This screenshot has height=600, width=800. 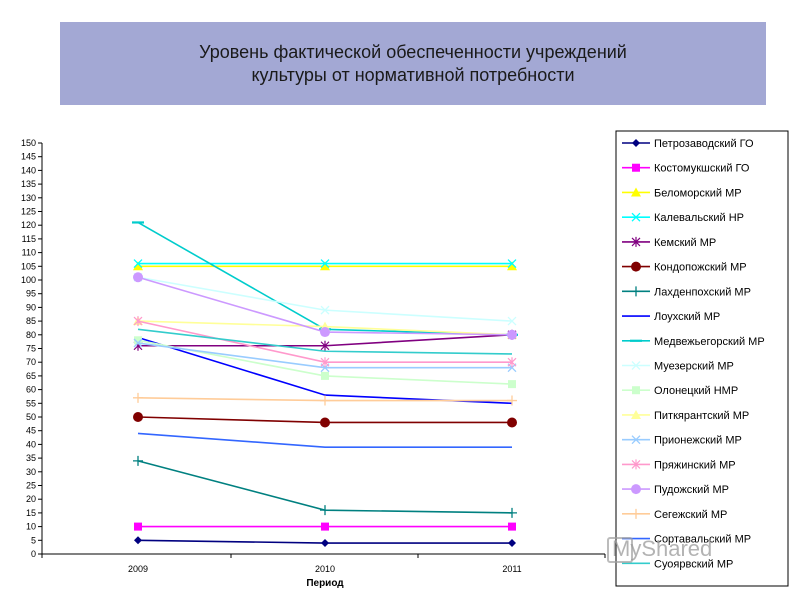 I want to click on y-tick-label: 15, so click(x=31, y=513).